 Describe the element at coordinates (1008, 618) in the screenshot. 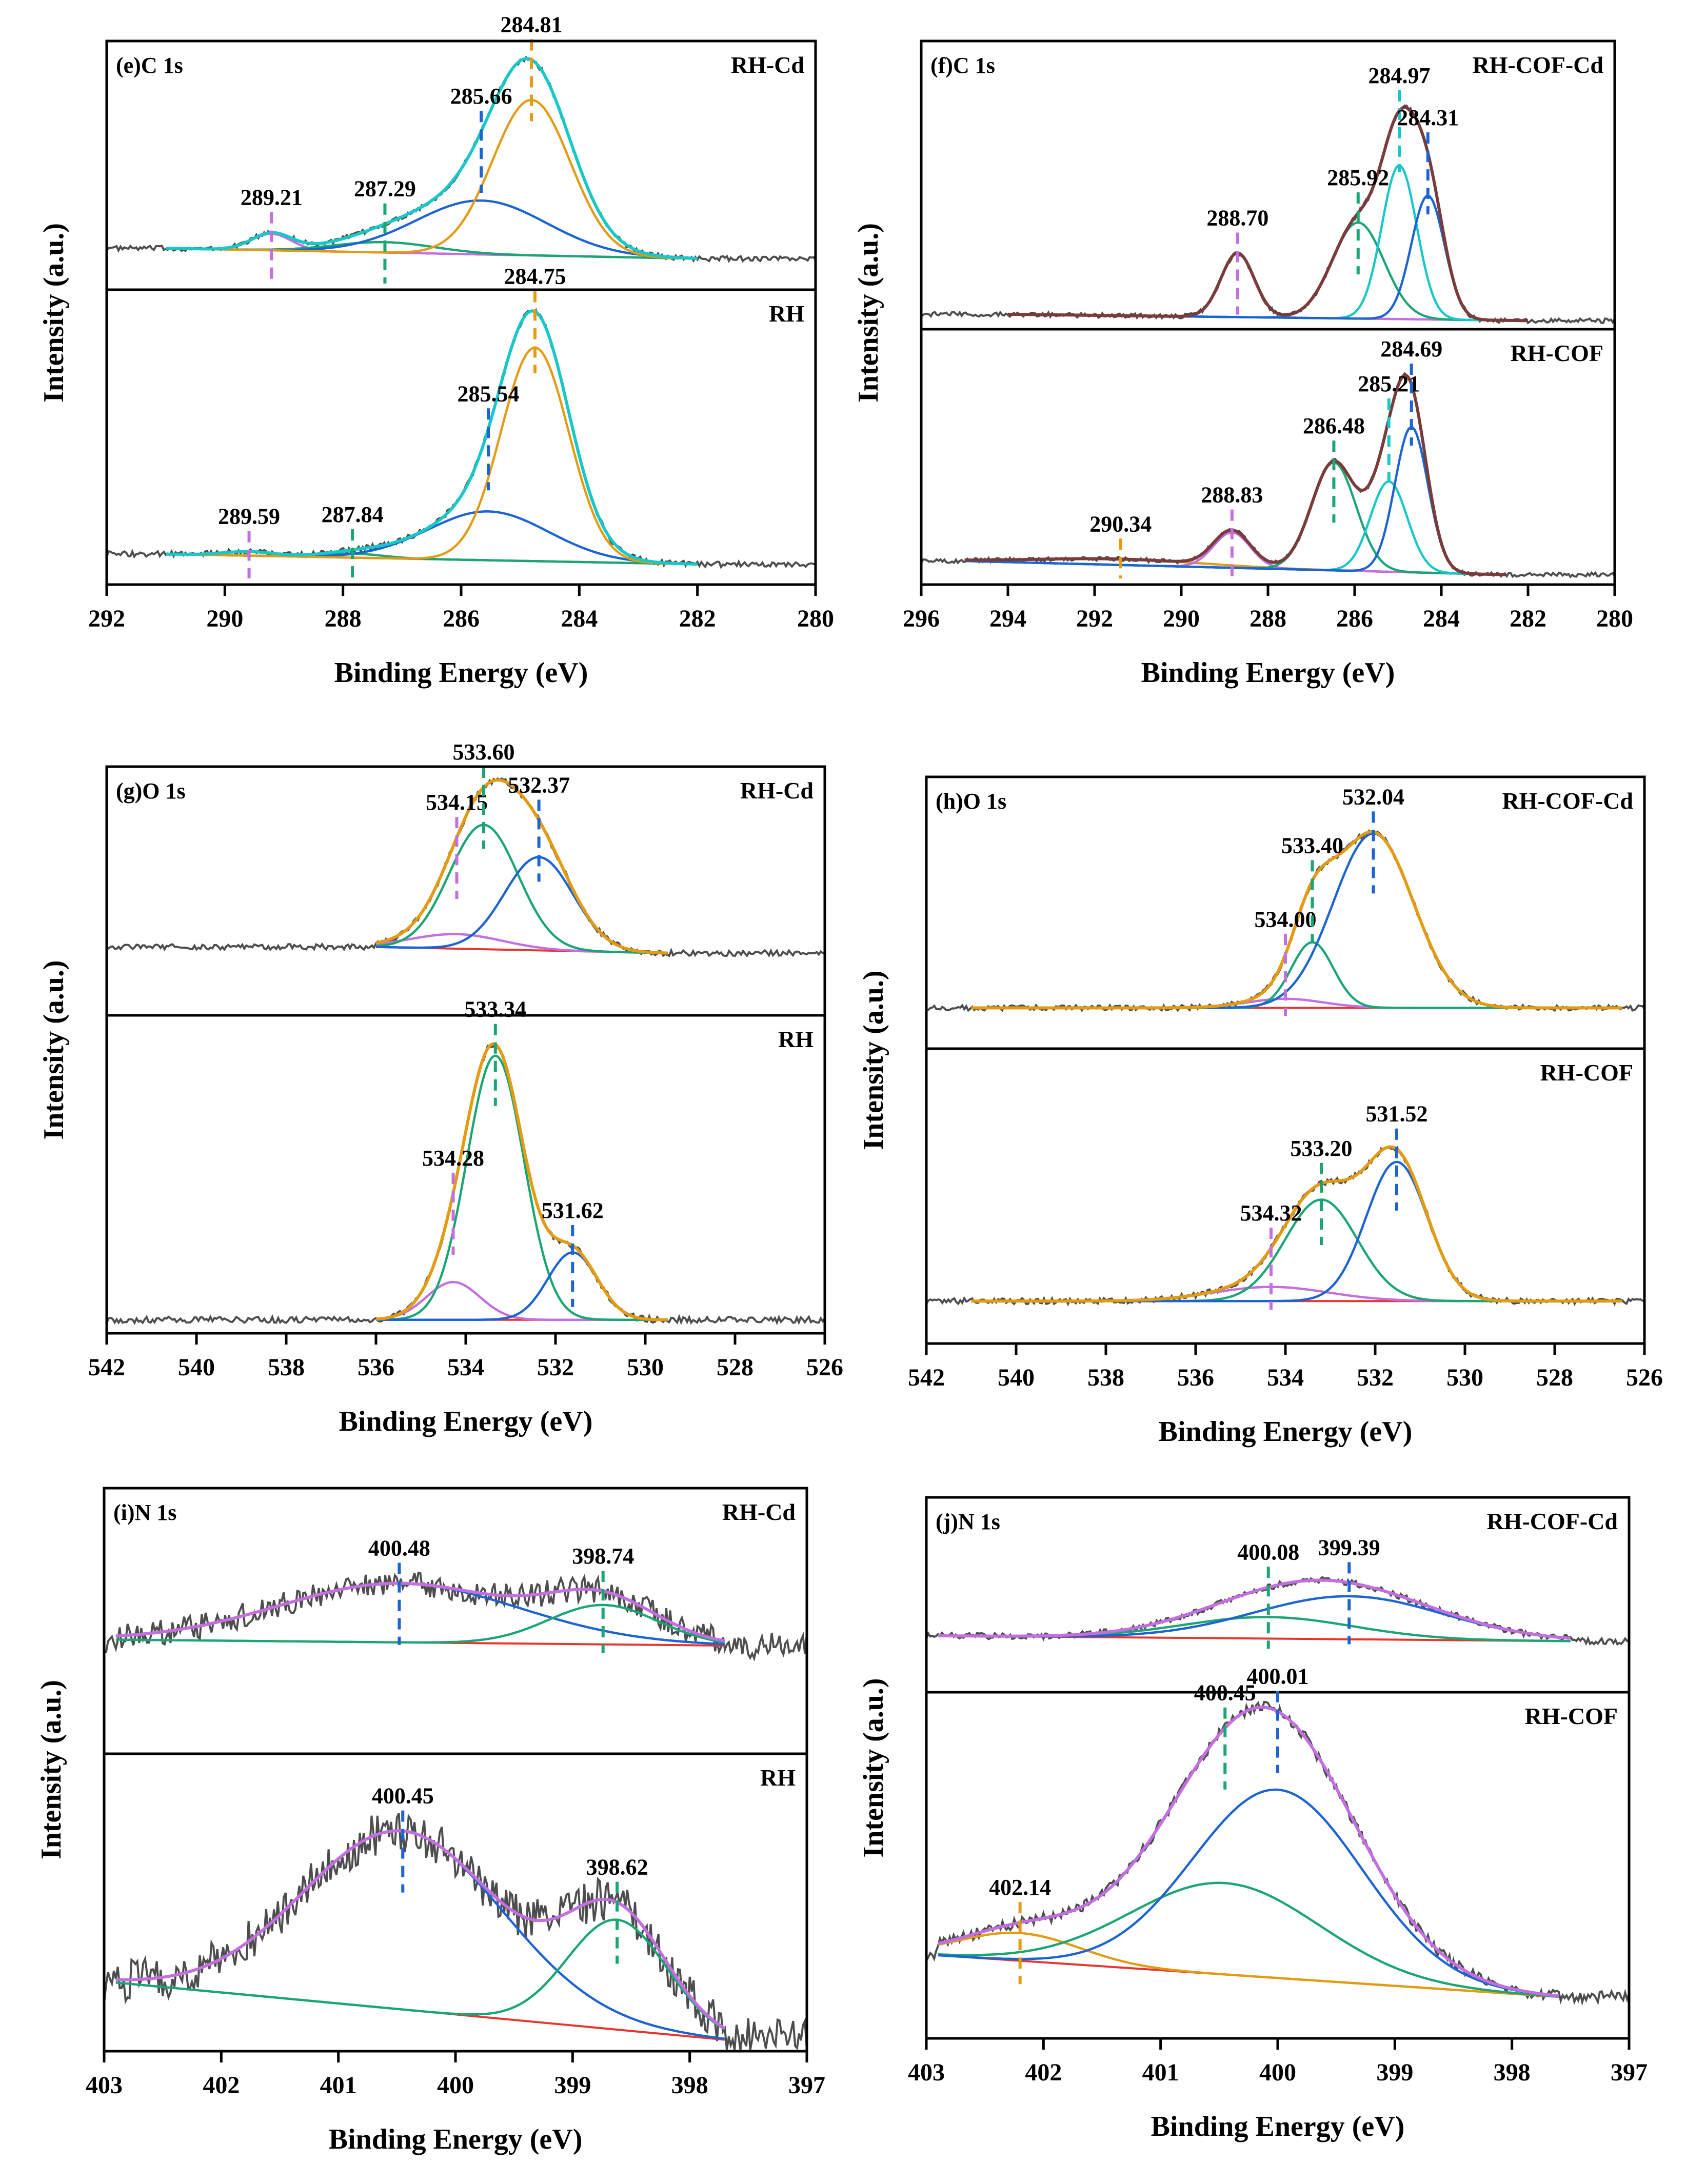

I see `x-tick-label: 294` at that location.